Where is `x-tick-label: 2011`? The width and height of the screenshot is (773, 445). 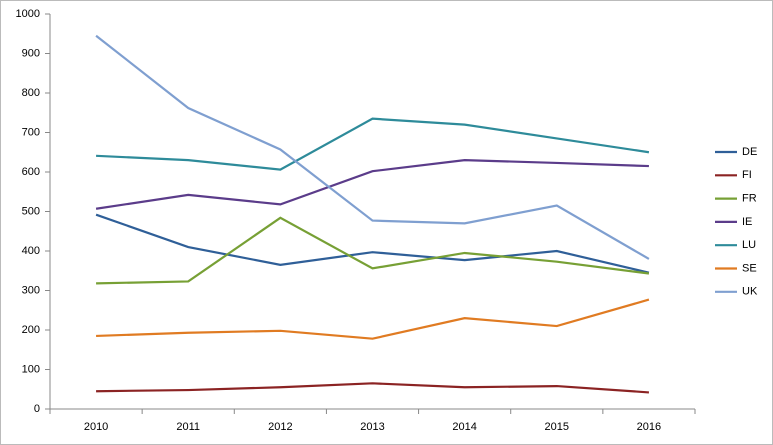 x-tick-label: 2011 is located at coordinates (188, 427).